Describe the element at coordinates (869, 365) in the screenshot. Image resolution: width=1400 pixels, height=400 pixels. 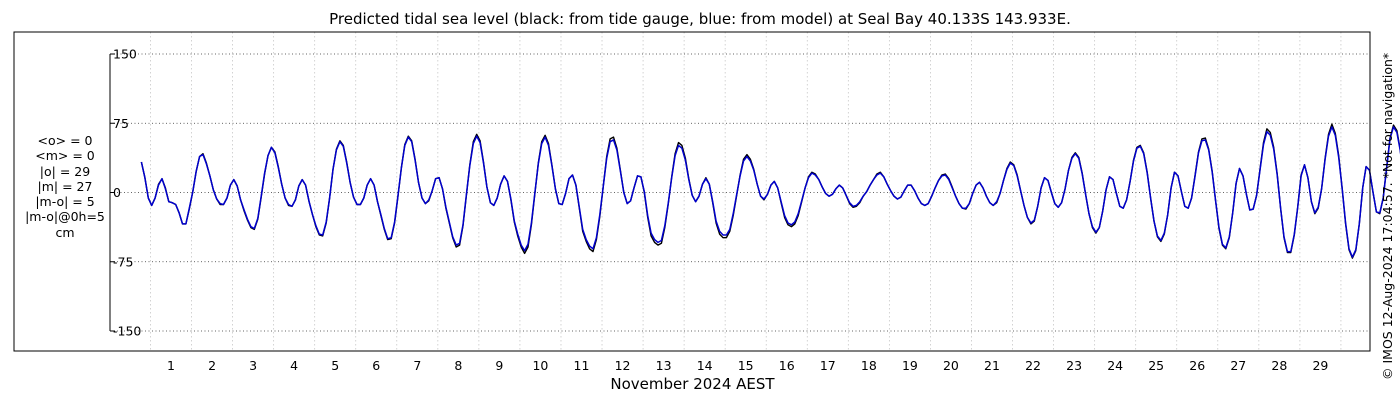
I see `x-tick-label: 18` at that location.